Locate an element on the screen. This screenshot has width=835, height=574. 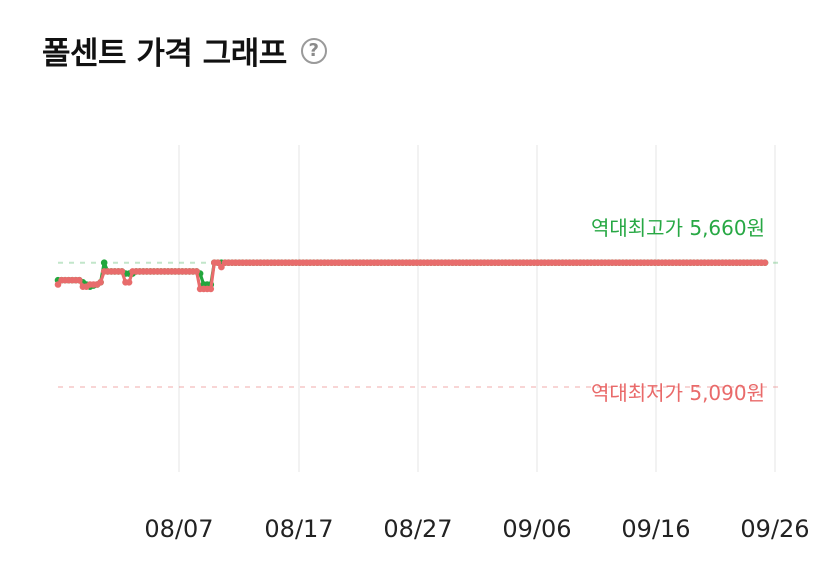
reference-label: 역대최고가 5,660원 is located at coordinates (678, 228).